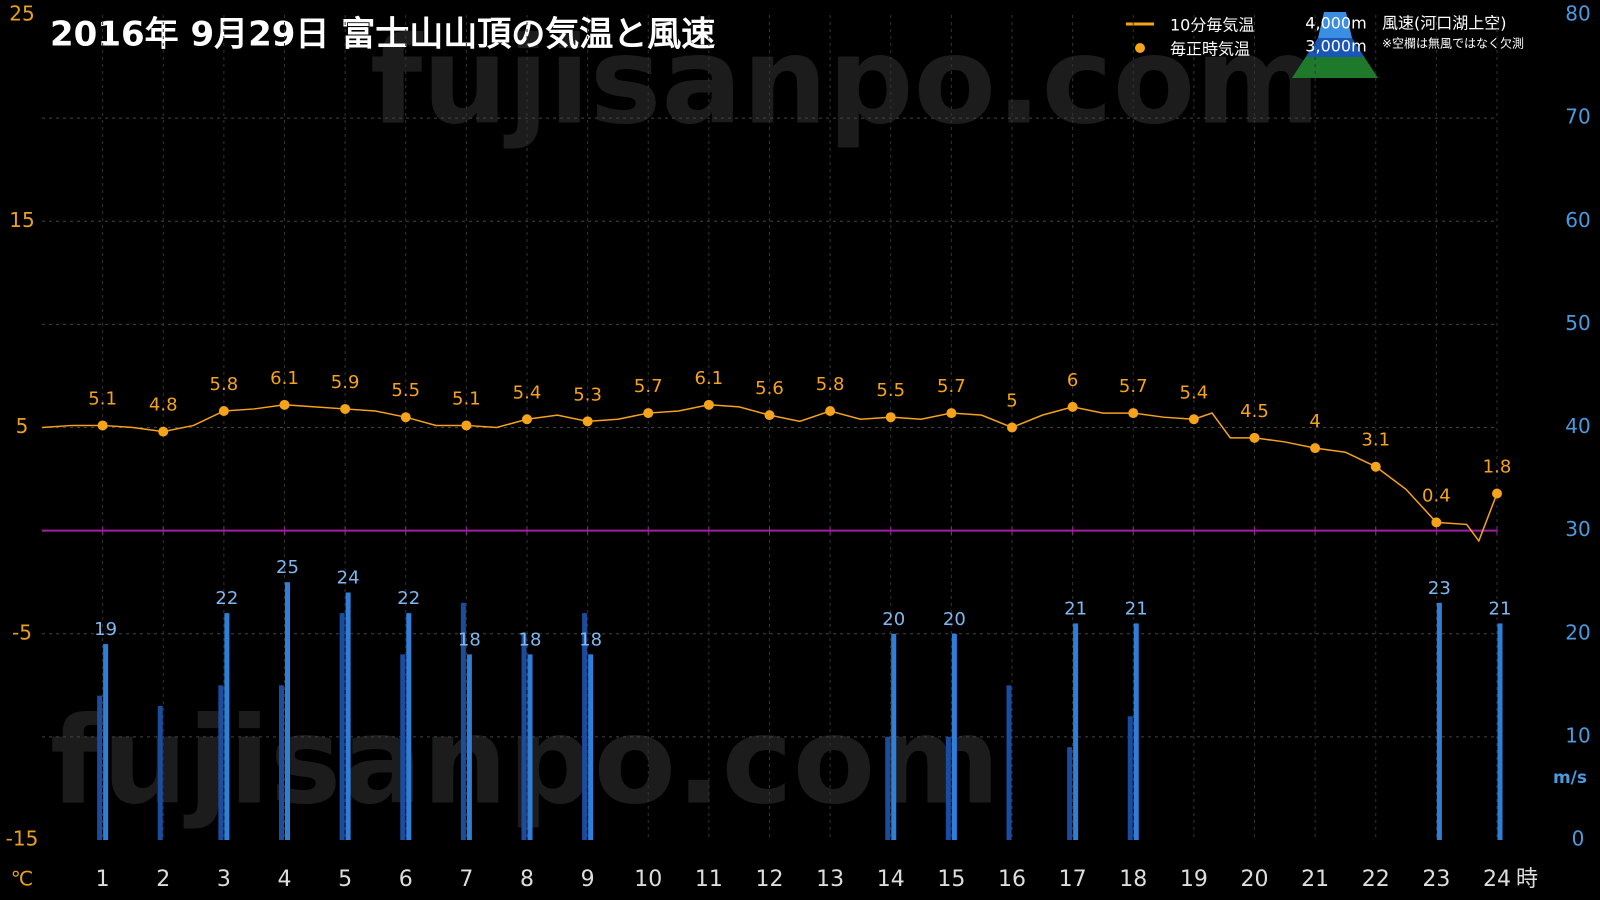 Image resolution: width=1600 pixels, height=900 pixels. Describe the element at coordinates (1453, 43) in the screenshot. I see `note: ※空欄は無風ではなく欠測` at that location.